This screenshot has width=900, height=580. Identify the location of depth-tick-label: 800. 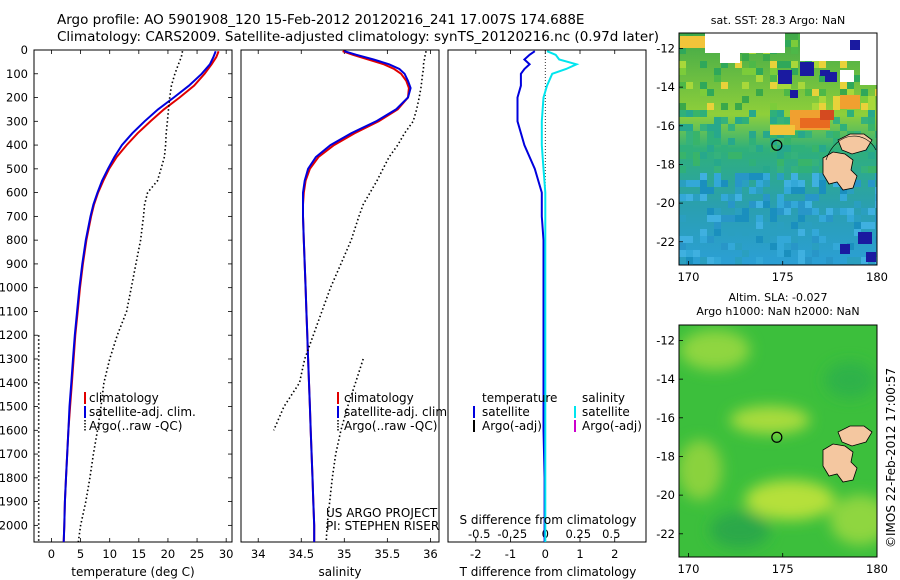
(17, 240).